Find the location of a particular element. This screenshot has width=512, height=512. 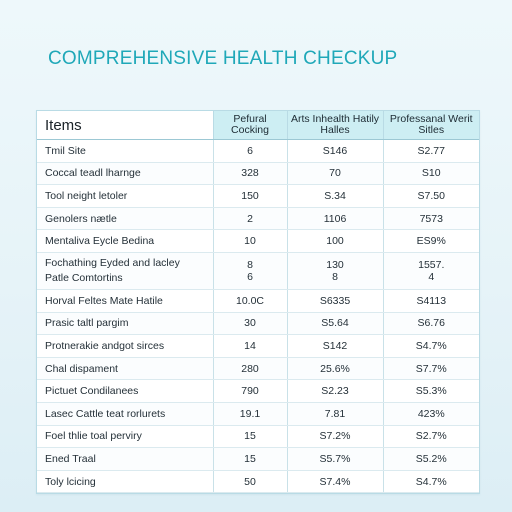

table-row: Mentaliva Eycle Bedina 10 100 ES9% is located at coordinates (258, 241).